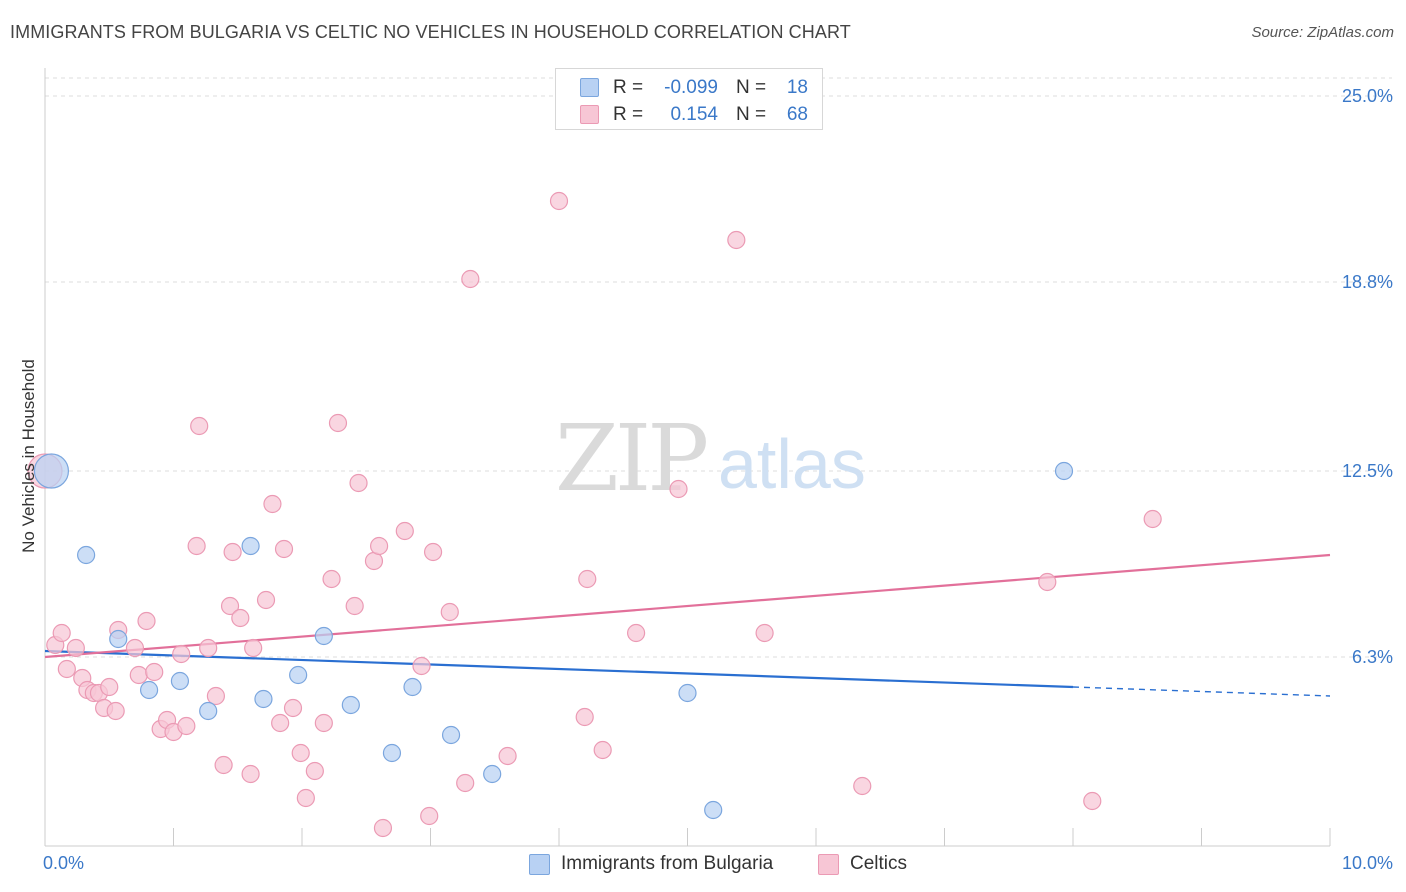  What do you see at coordinates (559, 669) in the screenshot?
I see `bulgaria-trend-line` at bounding box center [559, 669].